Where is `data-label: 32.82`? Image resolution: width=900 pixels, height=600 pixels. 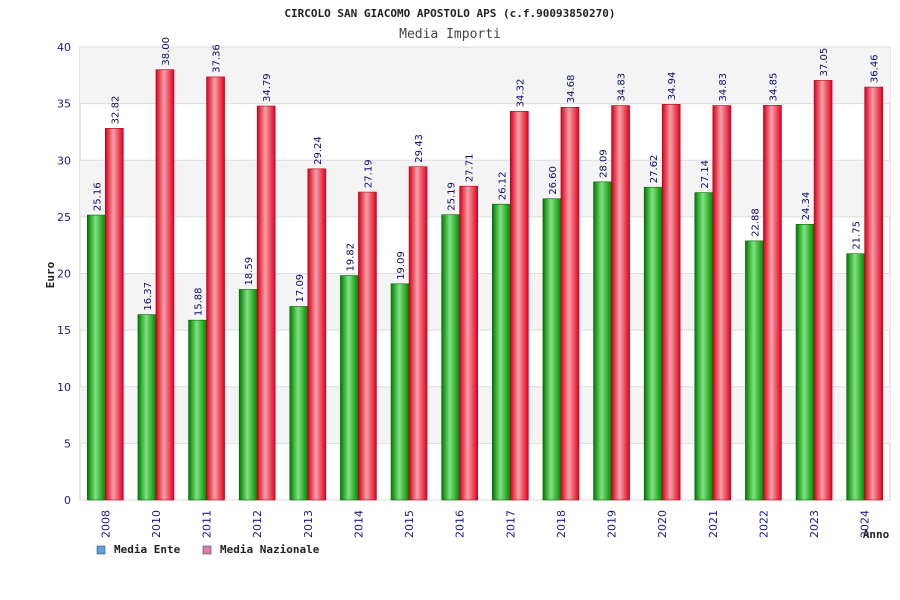
data-label: 32.82 is located at coordinates (115, 110).